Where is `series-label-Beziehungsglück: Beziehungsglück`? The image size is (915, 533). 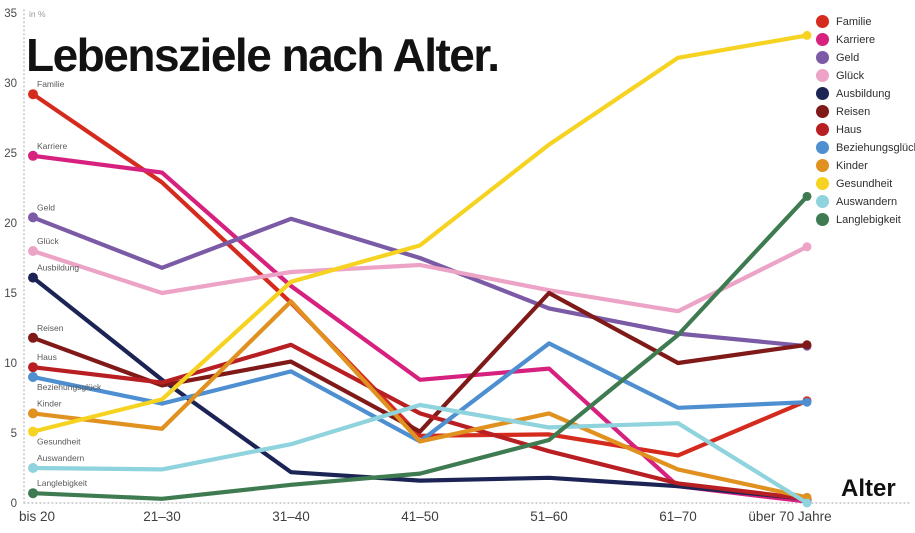 series-label-Beziehungsglück: Beziehungsglück is located at coordinates (69, 387).